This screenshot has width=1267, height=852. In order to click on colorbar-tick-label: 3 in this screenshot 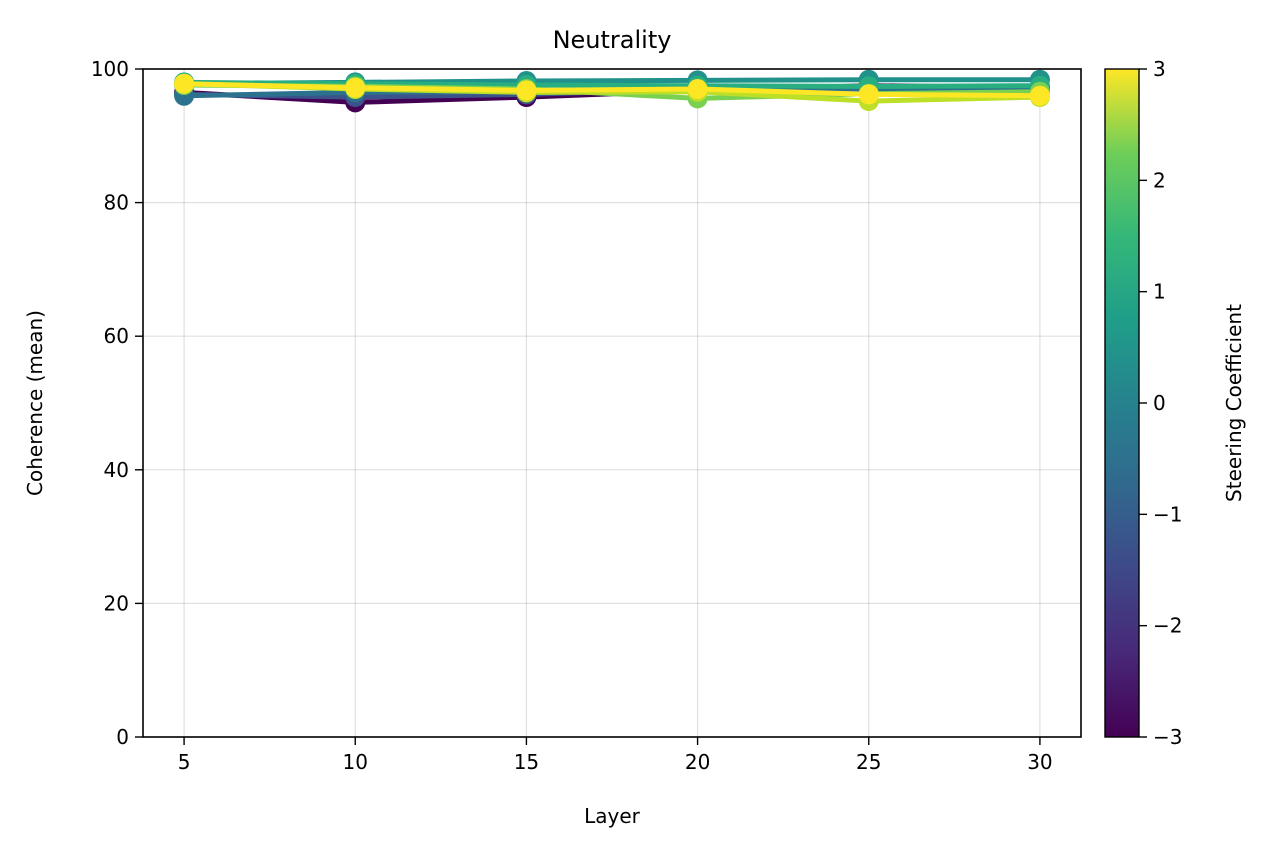, I will do `click(1159, 69)`.